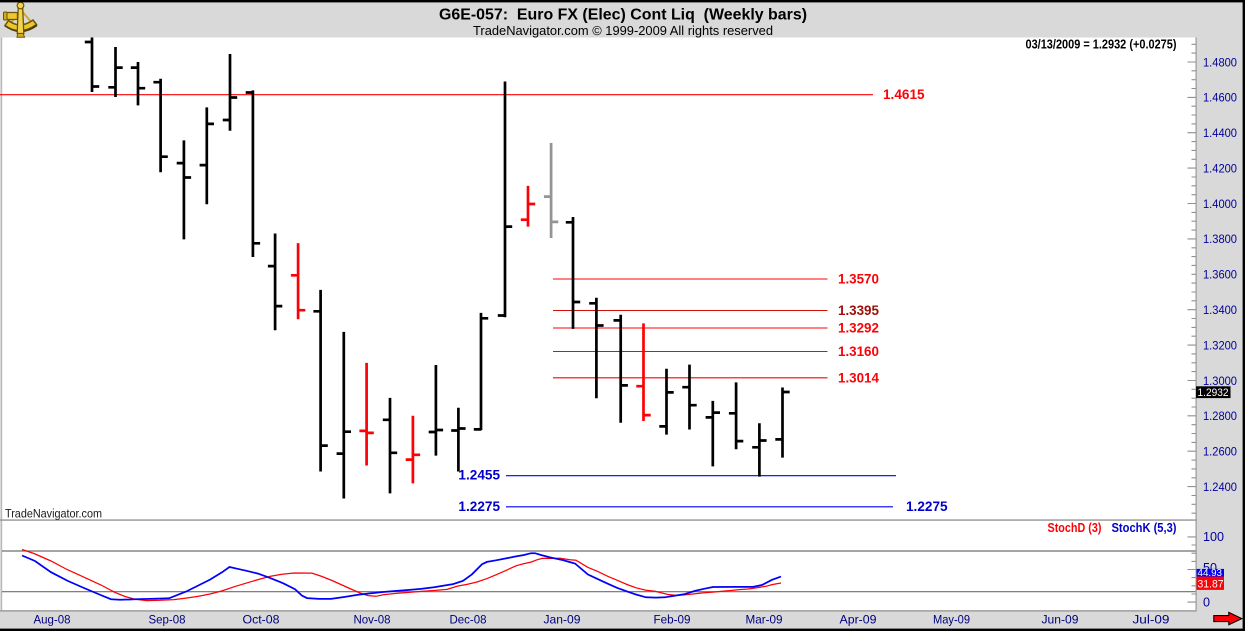 The height and width of the screenshot is (631, 1245). What do you see at coordinates (372, 619) in the screenshot?
I see `svg-text: Nov-08` at bounding box center [372, 619].